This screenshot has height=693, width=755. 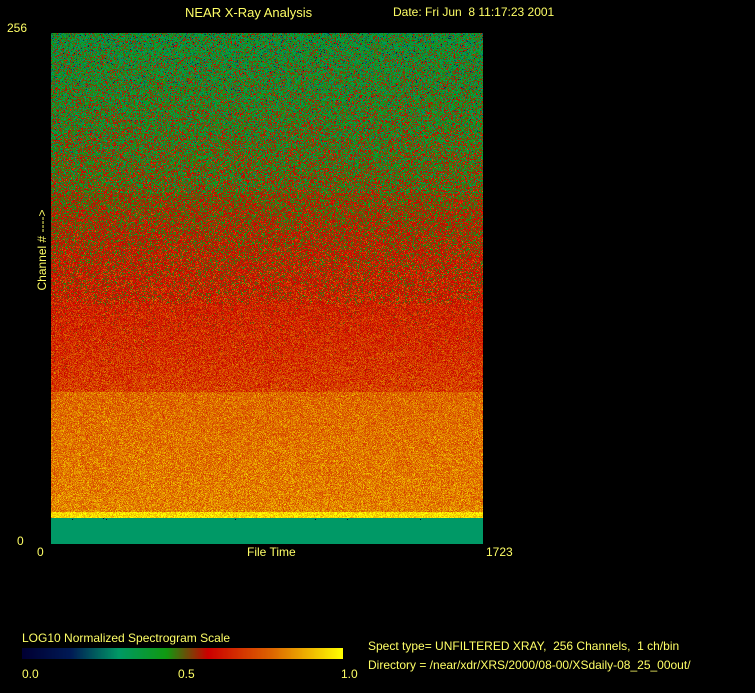 What do you see at coordinates (499, 552) in the screenshot?
I see `x-tick-max: 1723` at bounding box center [499, 552].